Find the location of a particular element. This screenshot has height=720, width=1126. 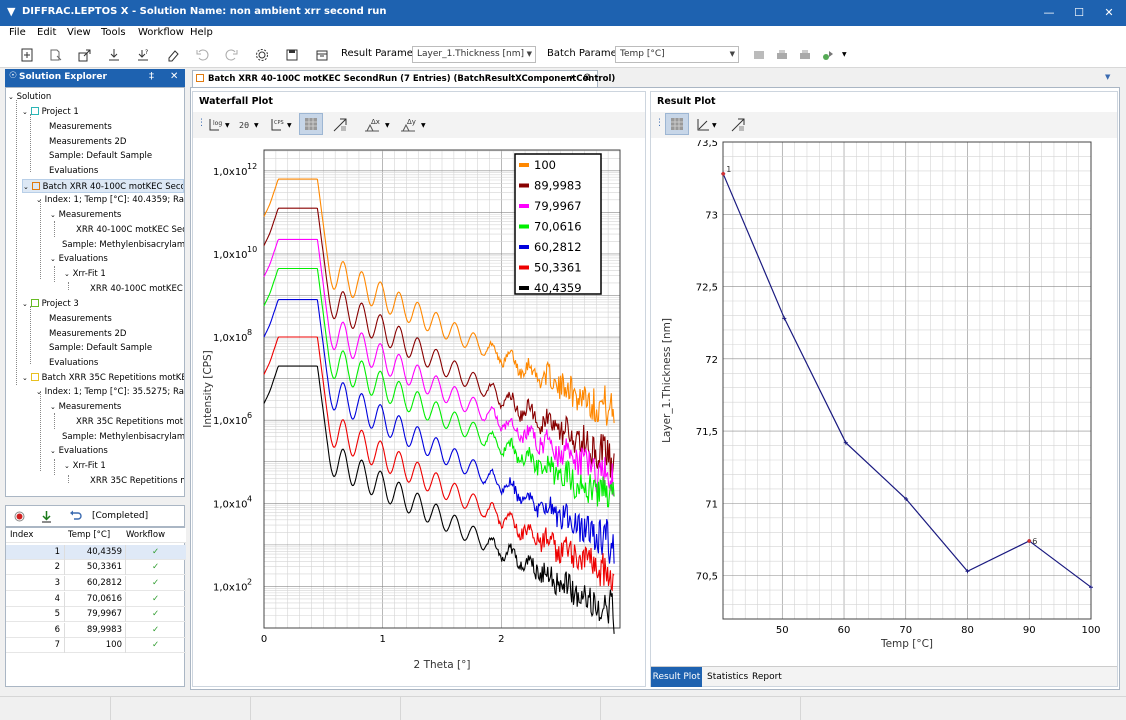

log-scale-button: log ▼ is located at coordinates (220, 125).